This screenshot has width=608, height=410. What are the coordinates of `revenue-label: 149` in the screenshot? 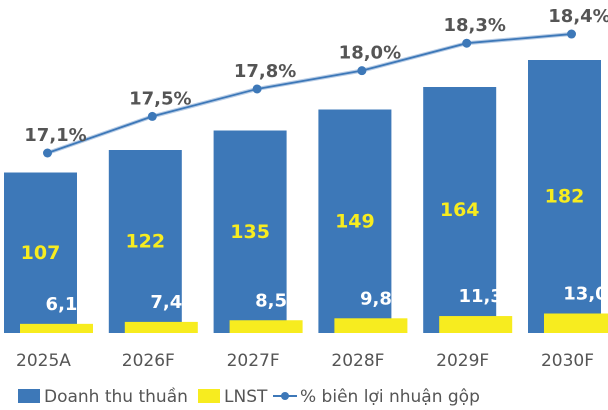 It's located at (355, 221).